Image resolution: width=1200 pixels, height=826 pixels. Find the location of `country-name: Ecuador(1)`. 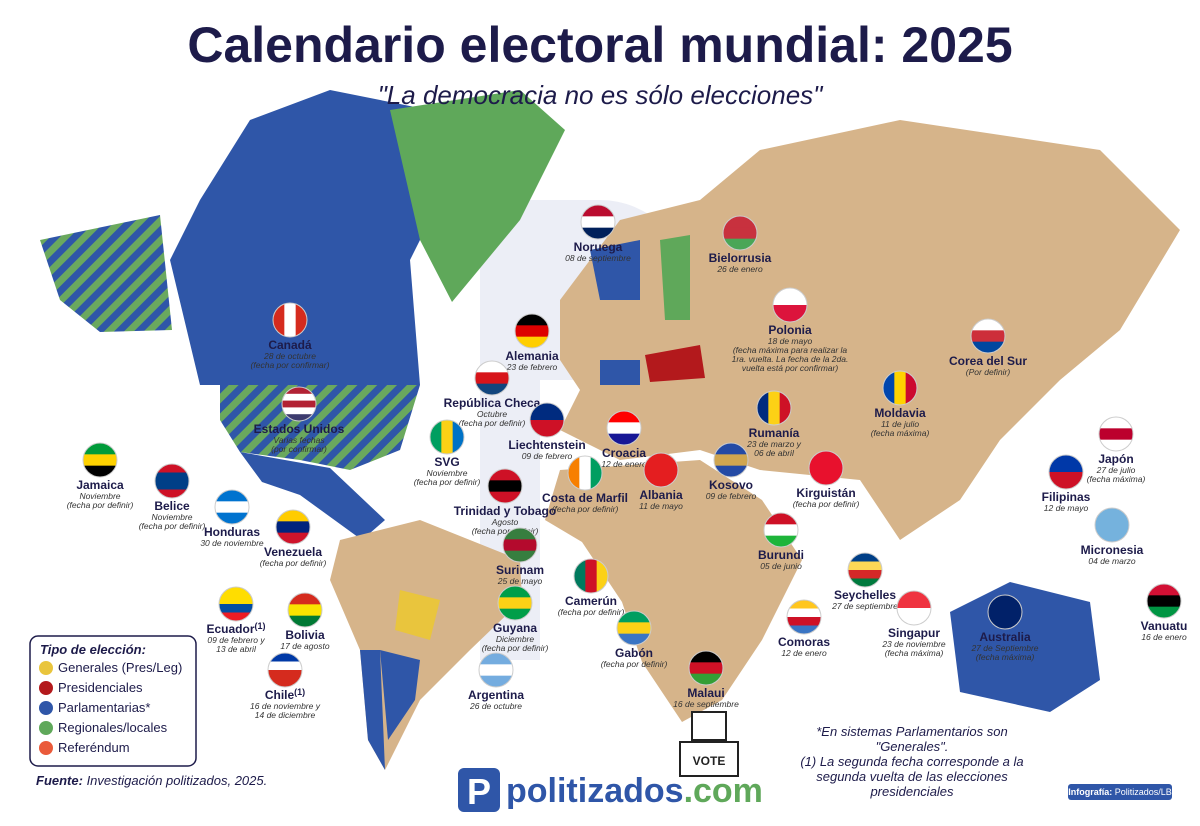

country-name: Ecuador(1) is located at coordinates (235, 628).